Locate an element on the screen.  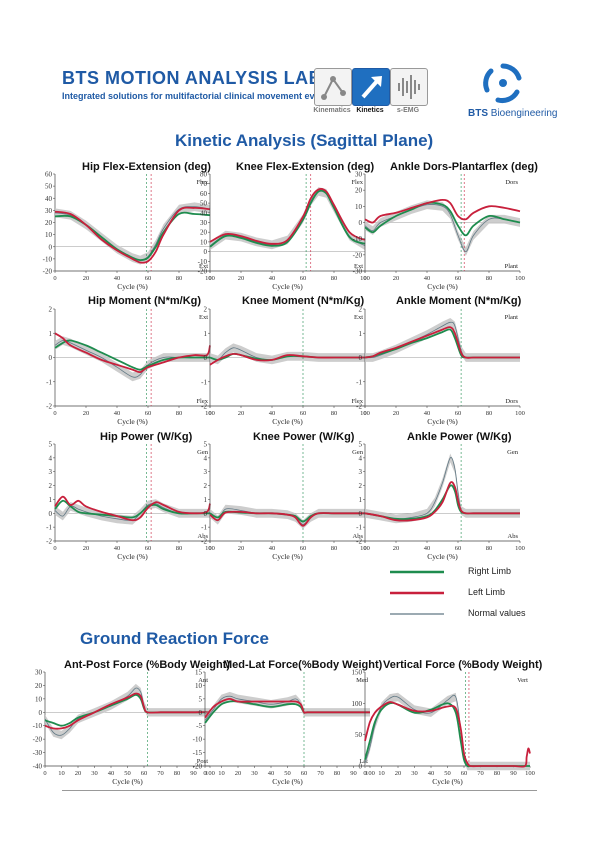
y-tick-label: 5 is located at coordinates (206, 445).